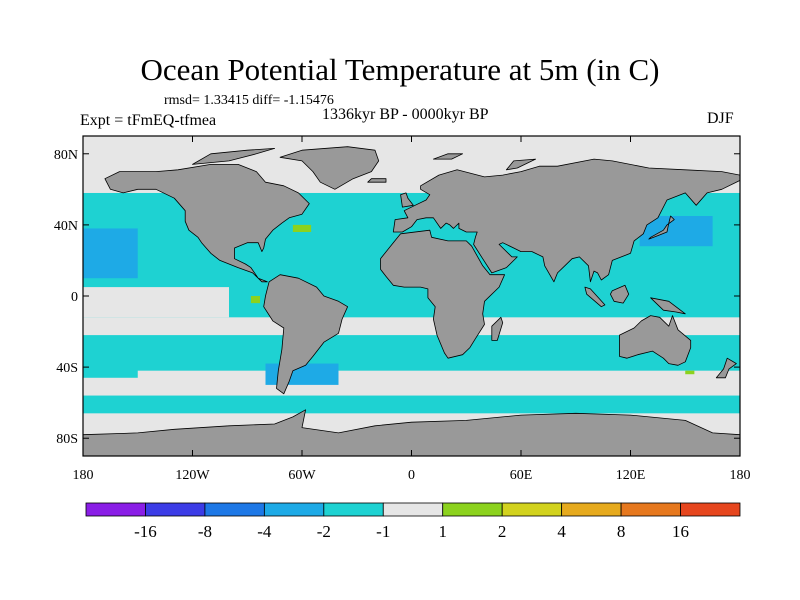 This screenshot has width=800, height=600. What do you see at coordinates (383, 531) in the screenshot?
I see `colorbar-label: -1` at bounding box center [383, 531].